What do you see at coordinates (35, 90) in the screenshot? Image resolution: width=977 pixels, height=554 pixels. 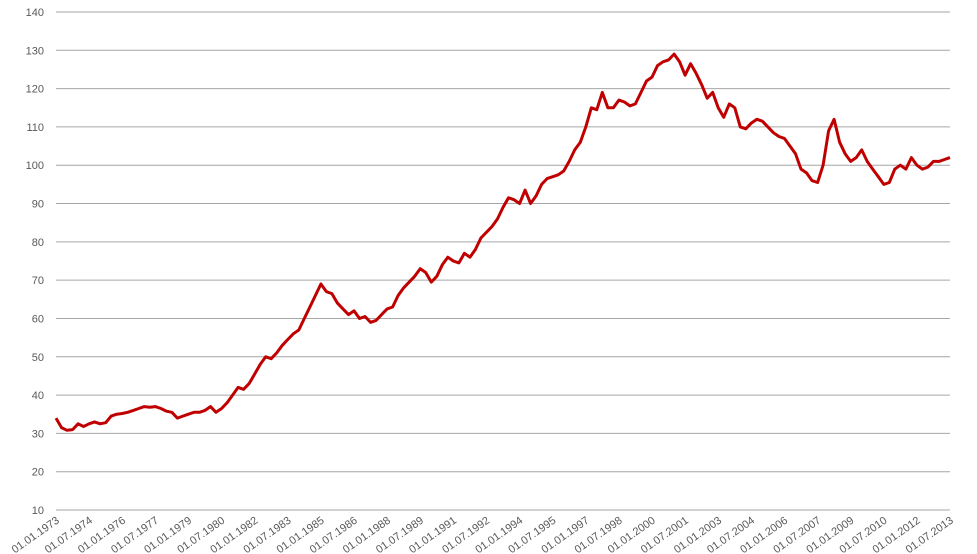 I see `y-tick-label: 120` at bounding box center [35, 90].